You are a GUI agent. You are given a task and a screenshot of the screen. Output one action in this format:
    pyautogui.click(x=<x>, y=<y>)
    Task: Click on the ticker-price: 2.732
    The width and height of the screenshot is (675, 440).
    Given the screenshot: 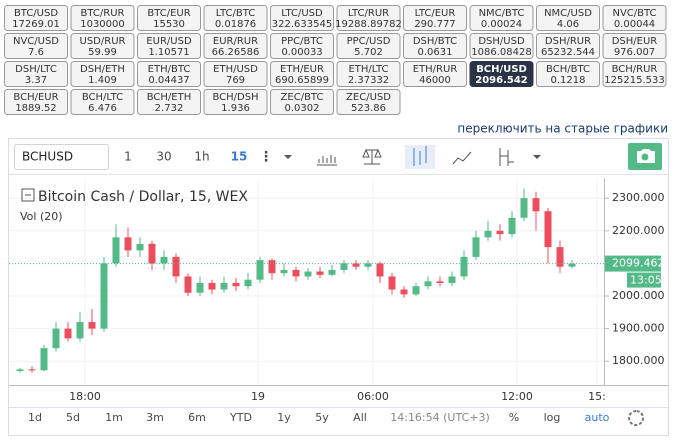 What is the action you would take?
    pyautogui.click(x=169, y=108)
    